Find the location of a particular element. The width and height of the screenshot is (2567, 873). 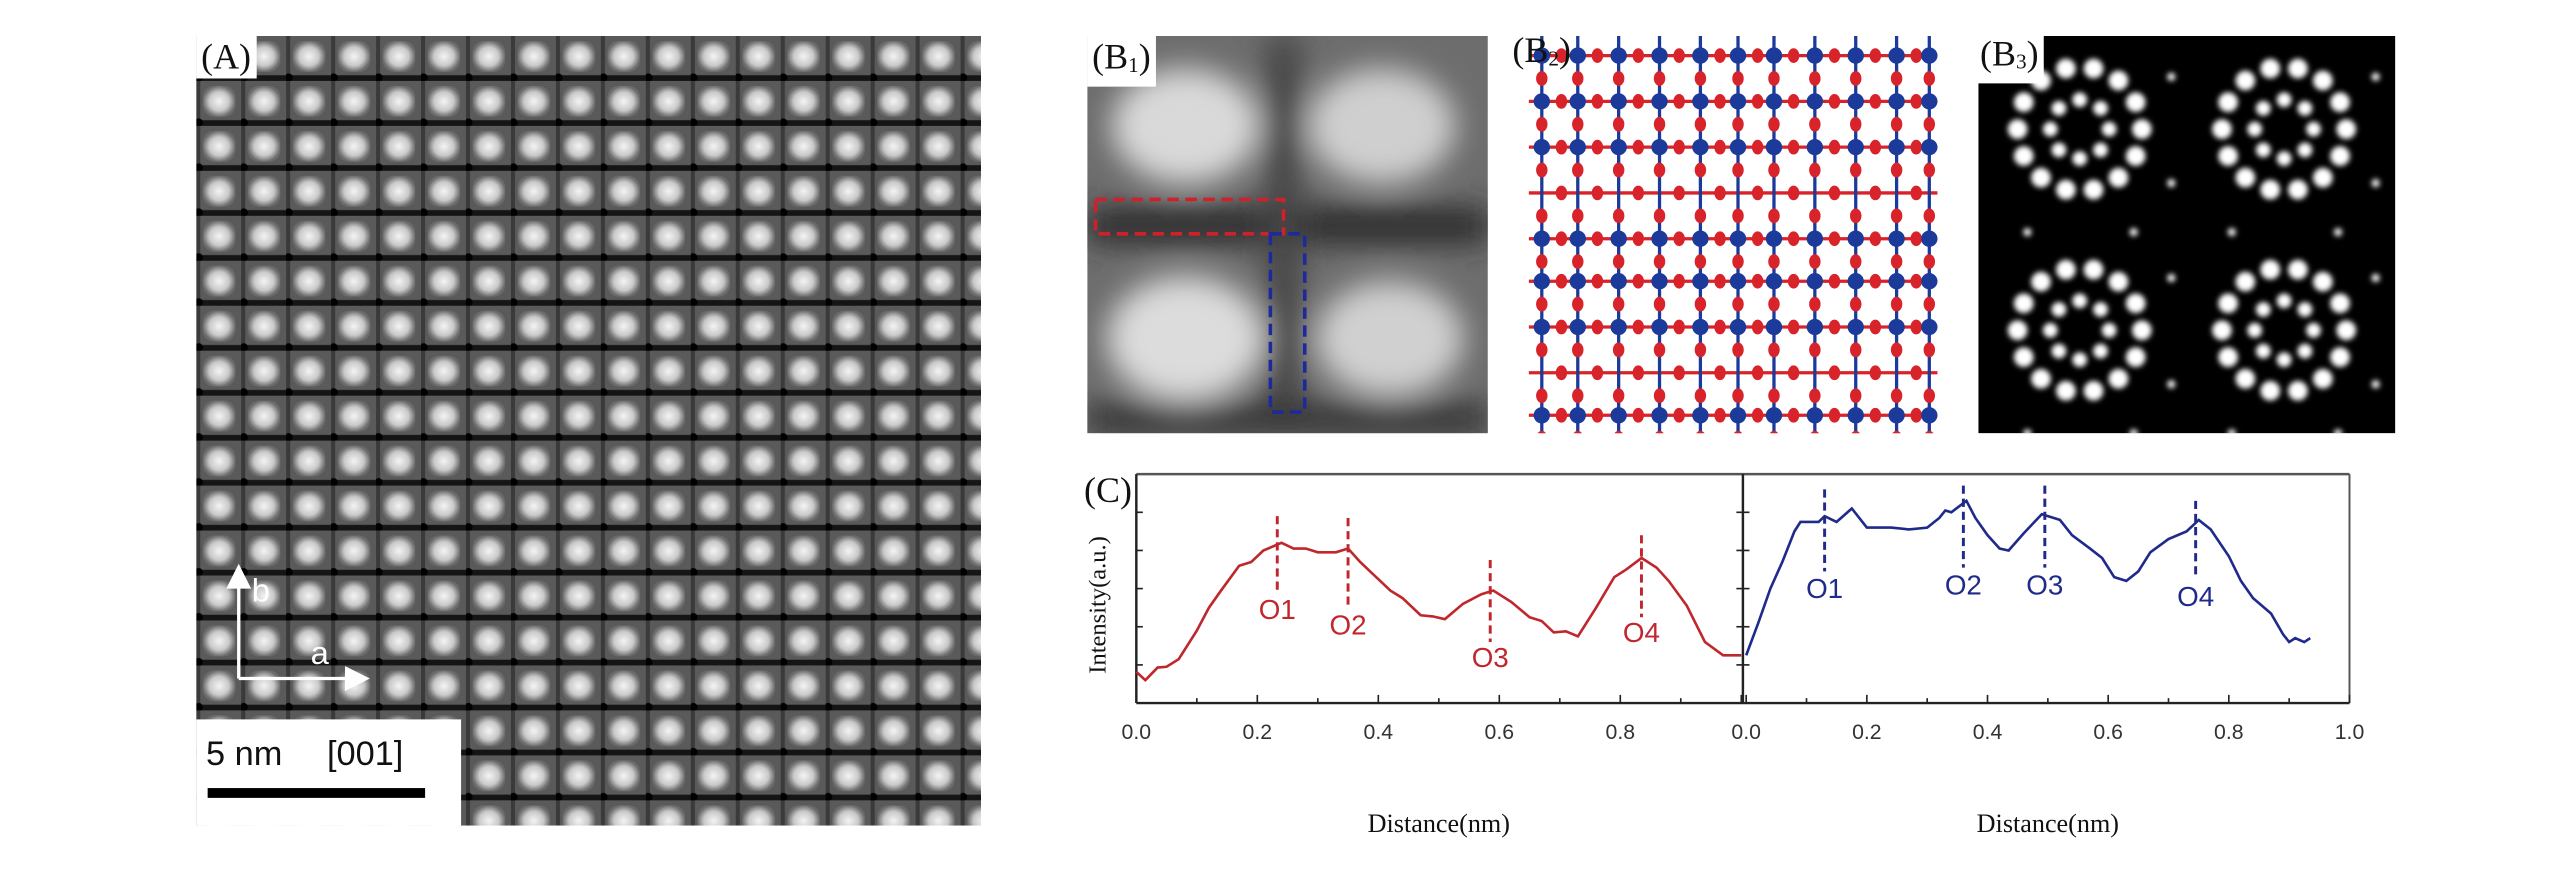

panel-a-label: (A) is located at coordinates (226, 57).